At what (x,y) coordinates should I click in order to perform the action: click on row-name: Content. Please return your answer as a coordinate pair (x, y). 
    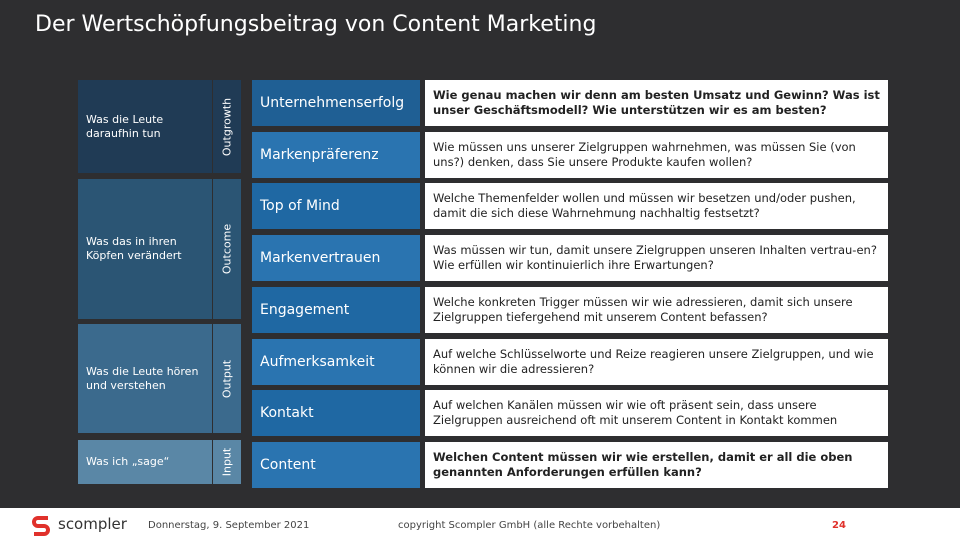
    Looking at the image, I should click on (336, 464).